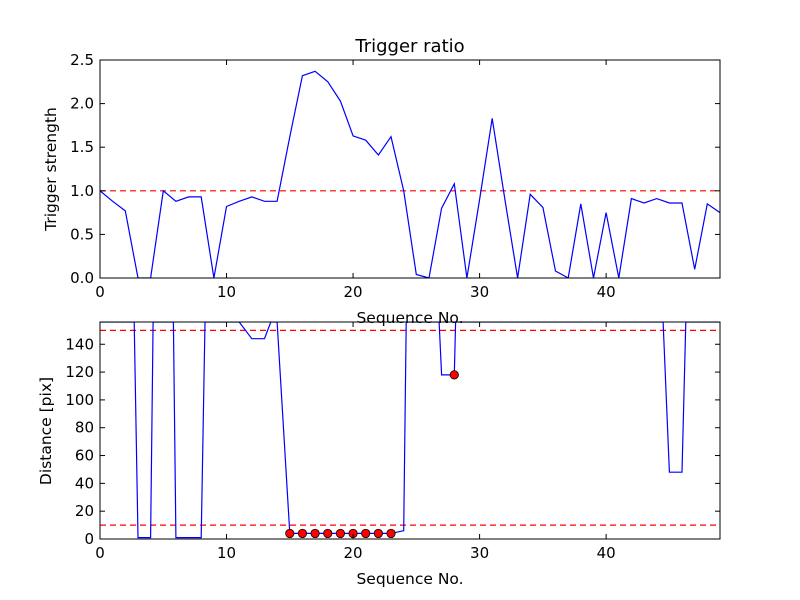 This screenshot has height=600, width=800. What do you see at coordinates (82, 60) in the screenshot?
I see `y-tick-label: 2.5` at bounding box center [82, 60].